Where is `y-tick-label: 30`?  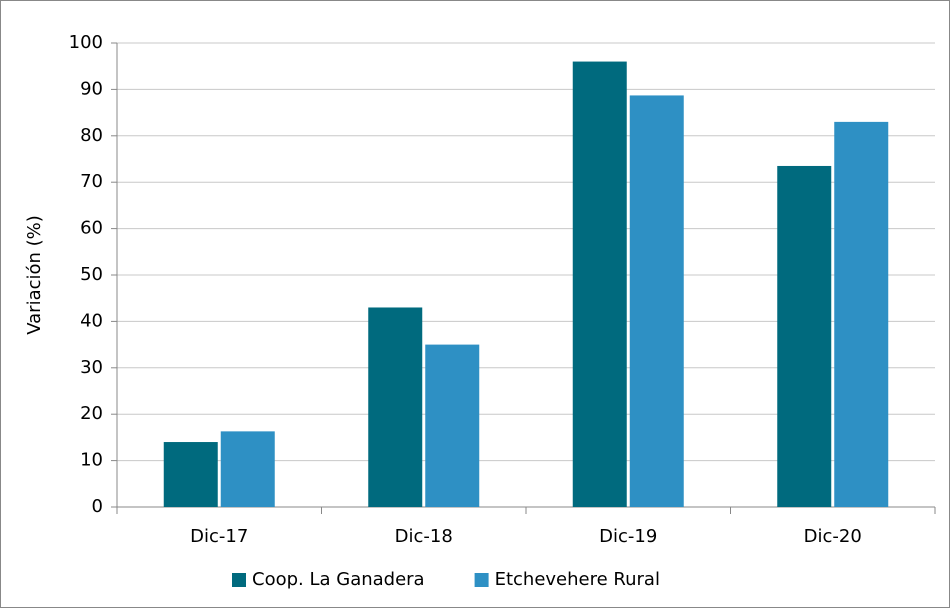 y-tick-label: 30 is located at coordinates (91, 367).